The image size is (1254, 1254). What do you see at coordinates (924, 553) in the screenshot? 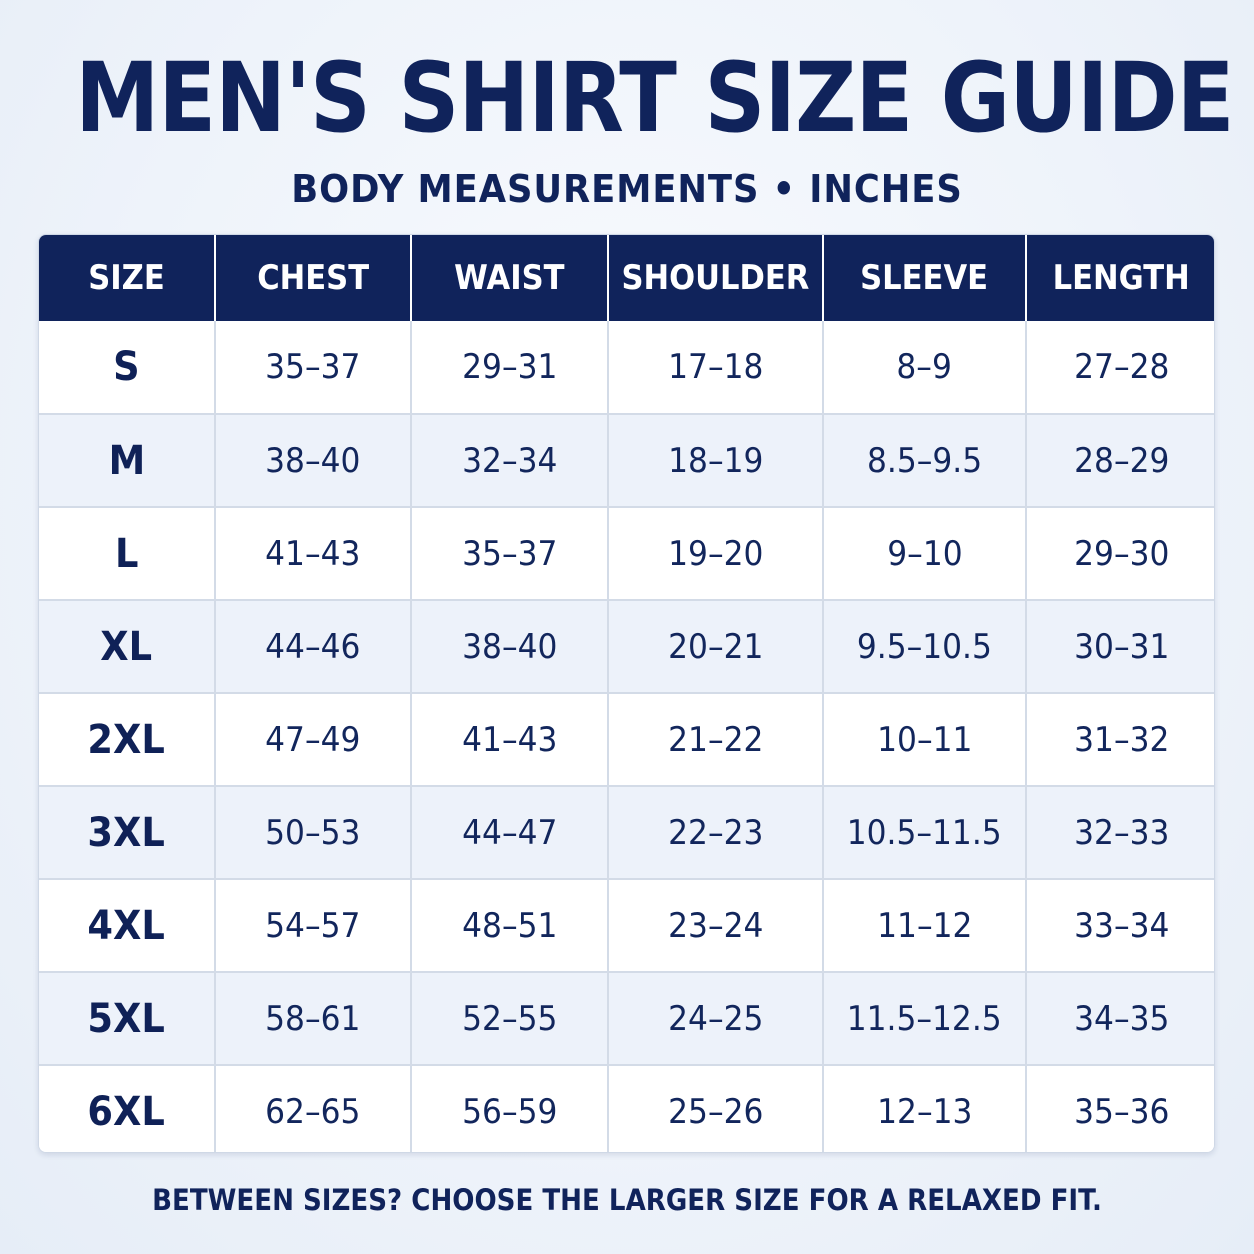
I see `sleeve-value: 9–10` at bounding box center [924, 553].